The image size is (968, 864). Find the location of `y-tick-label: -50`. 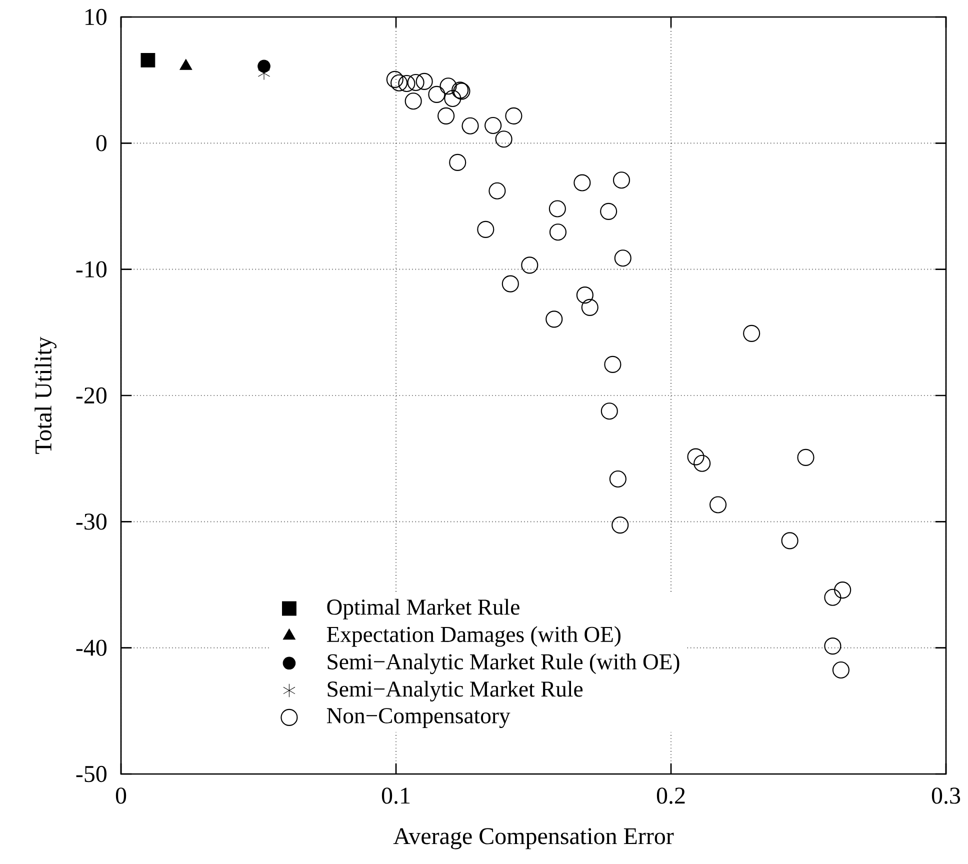

y-tick-label: -50 is located at coordinates (91, 774).